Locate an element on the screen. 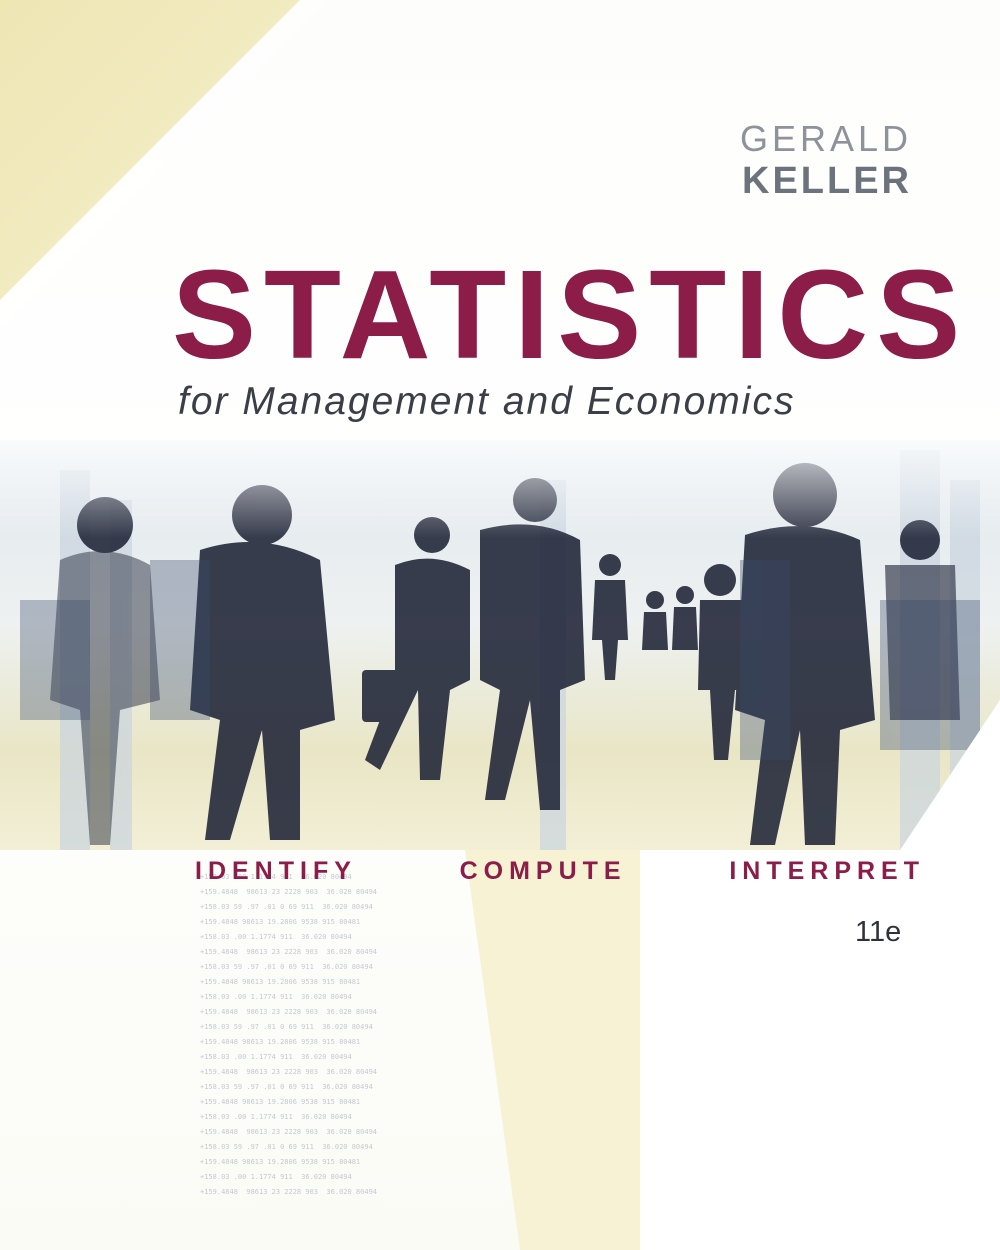 This screenshot has height=1250, width=1000. author-last-name: KELLER is located at coordinates (827, 181).